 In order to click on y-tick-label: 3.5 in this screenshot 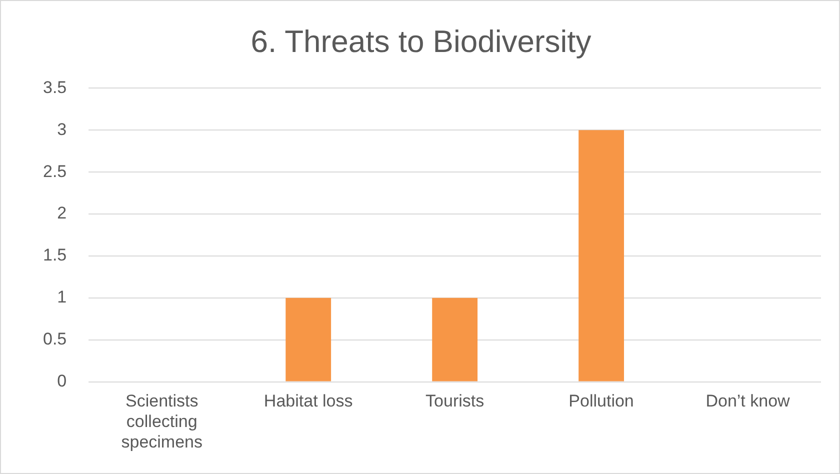, I will do `click(54, 87)`.